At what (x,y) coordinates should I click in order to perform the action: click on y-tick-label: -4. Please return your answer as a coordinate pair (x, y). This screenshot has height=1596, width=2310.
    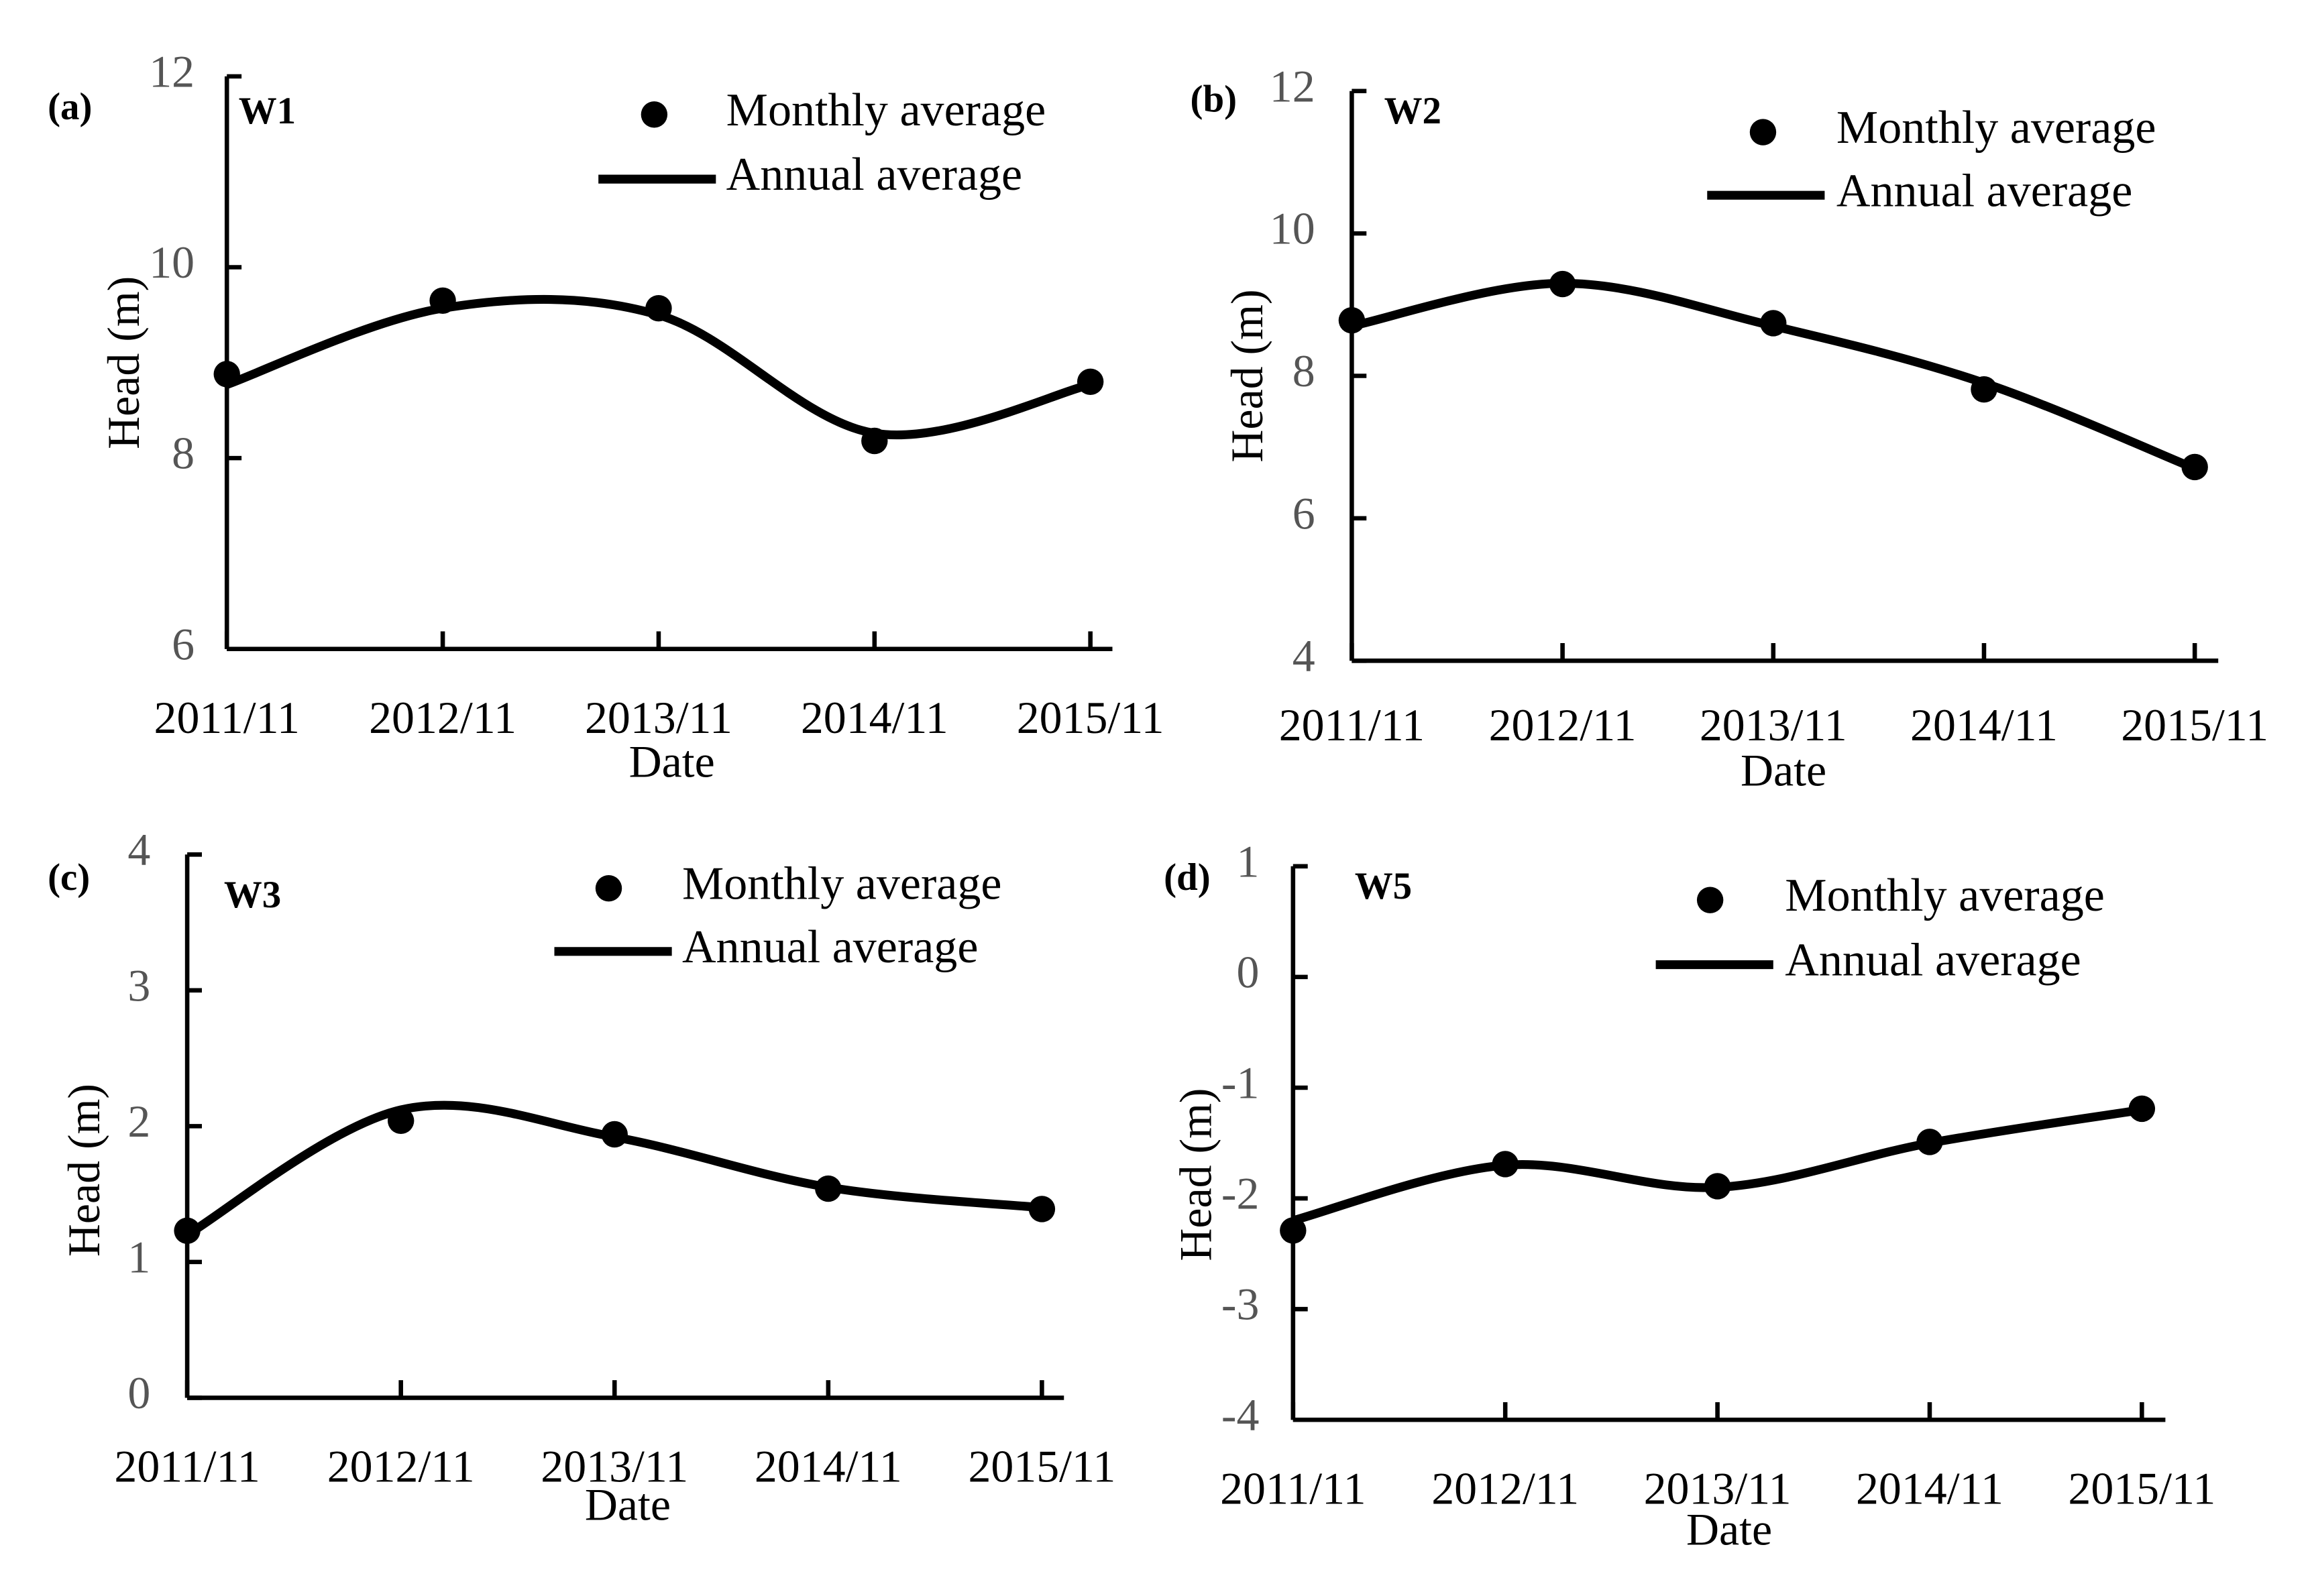
    Looking at the image, I should click on (1240, 1415).